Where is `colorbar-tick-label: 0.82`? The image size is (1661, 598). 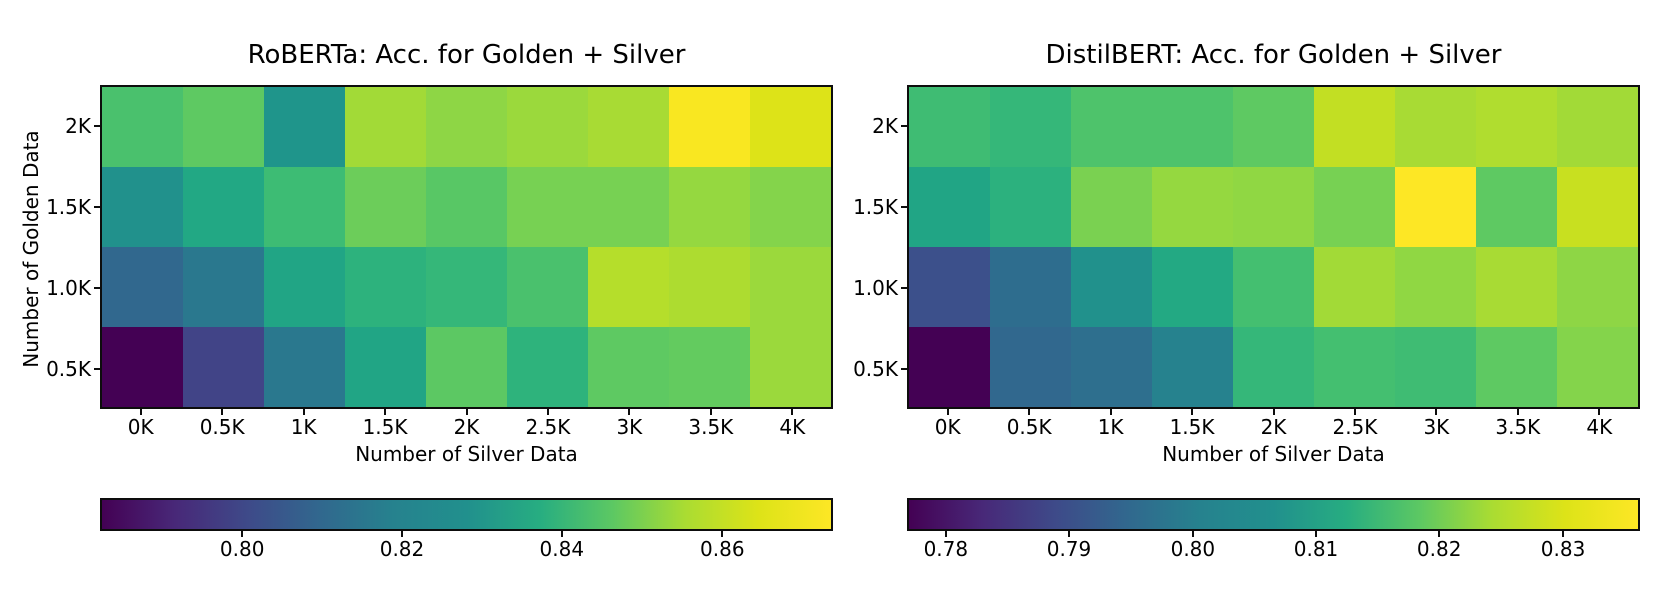 colorbar-tick-label: 0.82 is located at coordinates (402, 549).